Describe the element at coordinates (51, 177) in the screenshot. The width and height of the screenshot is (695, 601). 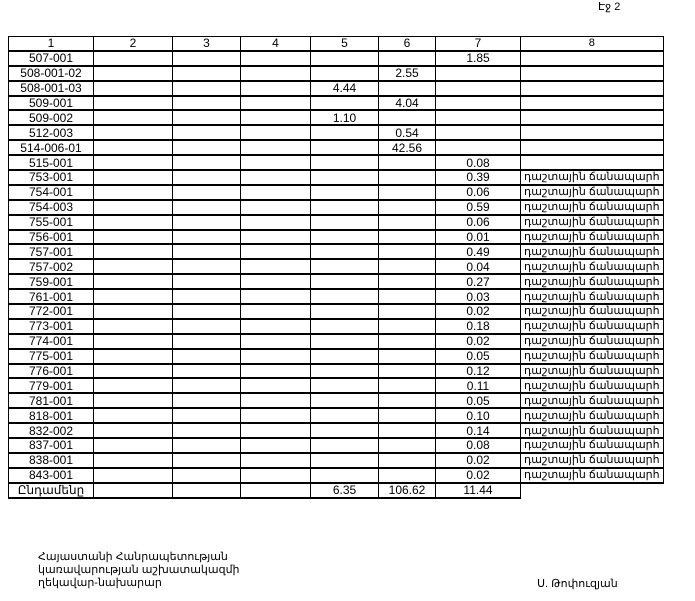
I see `cell-c1: 753-001` at that location.